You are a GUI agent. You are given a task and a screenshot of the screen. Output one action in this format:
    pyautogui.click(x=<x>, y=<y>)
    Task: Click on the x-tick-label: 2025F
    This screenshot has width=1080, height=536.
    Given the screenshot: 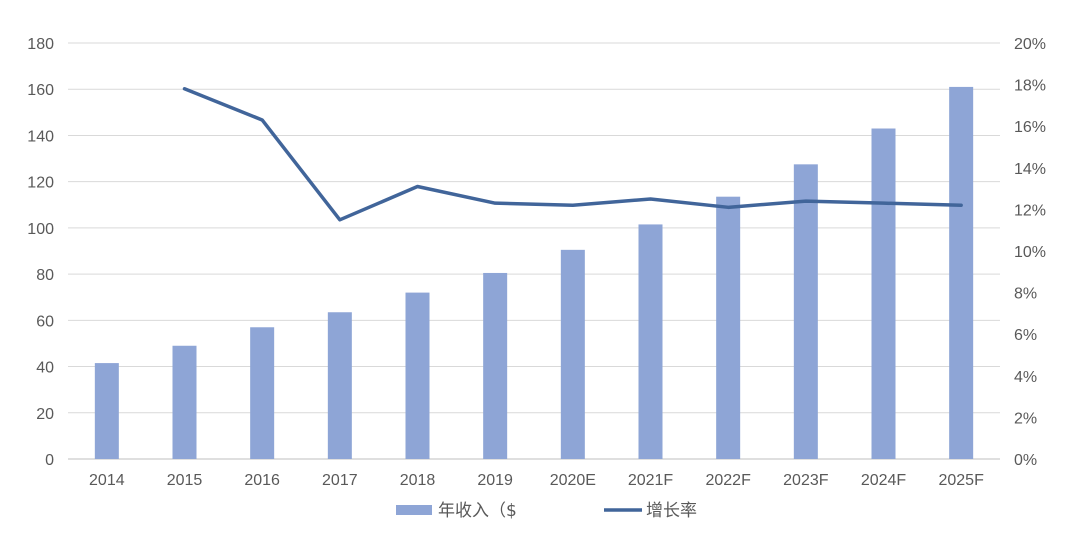 What is the action you would take?
    pyautogui.click(x=961, y=480)
    